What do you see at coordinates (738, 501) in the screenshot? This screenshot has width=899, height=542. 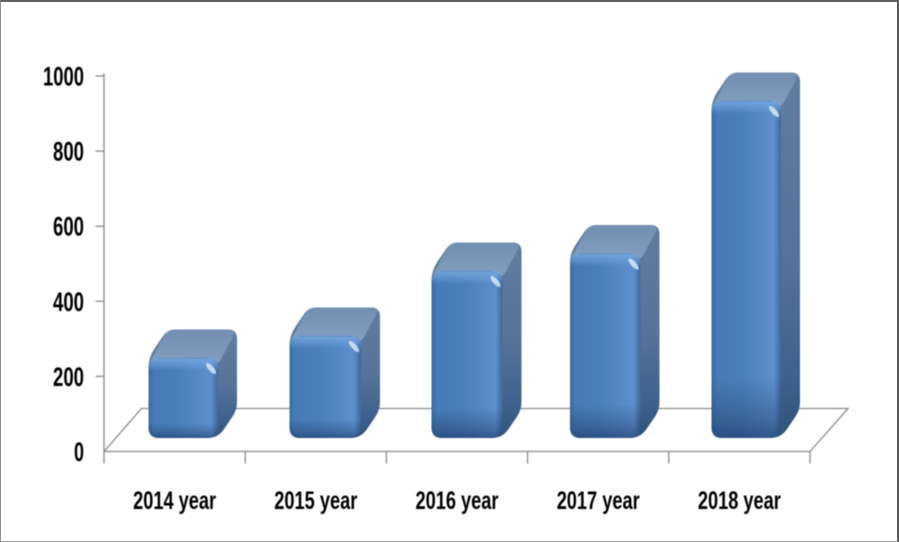 I see `svg-text: 2018 year` at bounding box center [738, 501].